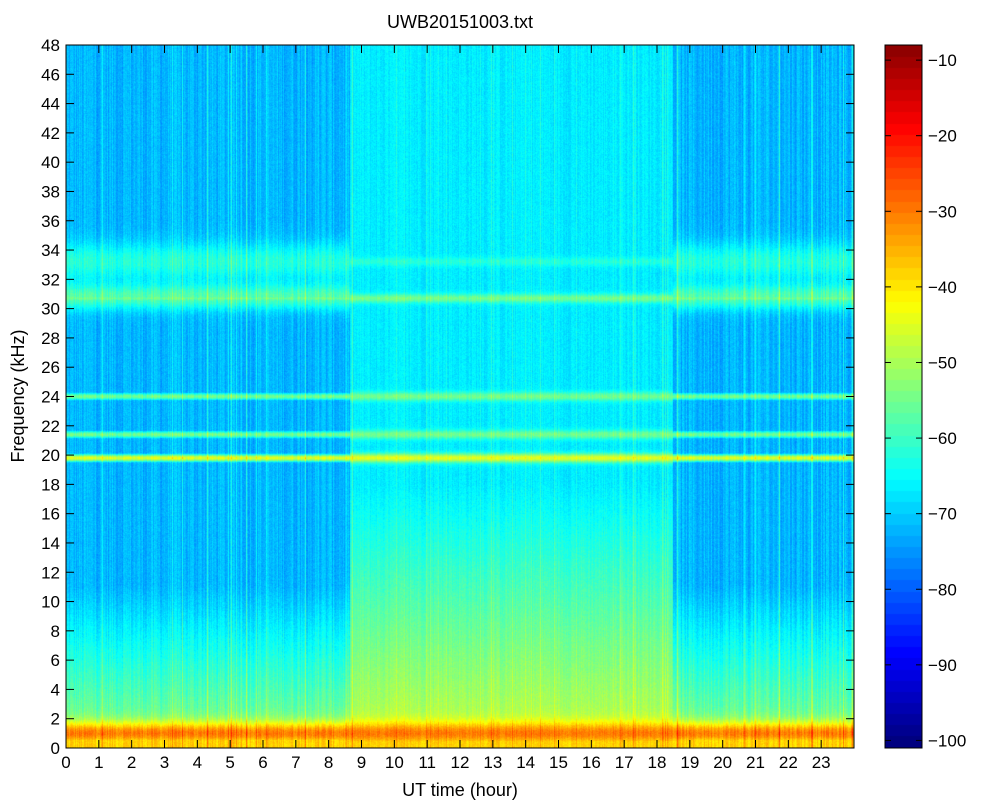 The image size is (982, 806). I want to click on y-tick-label: 2, so click(55, 719).